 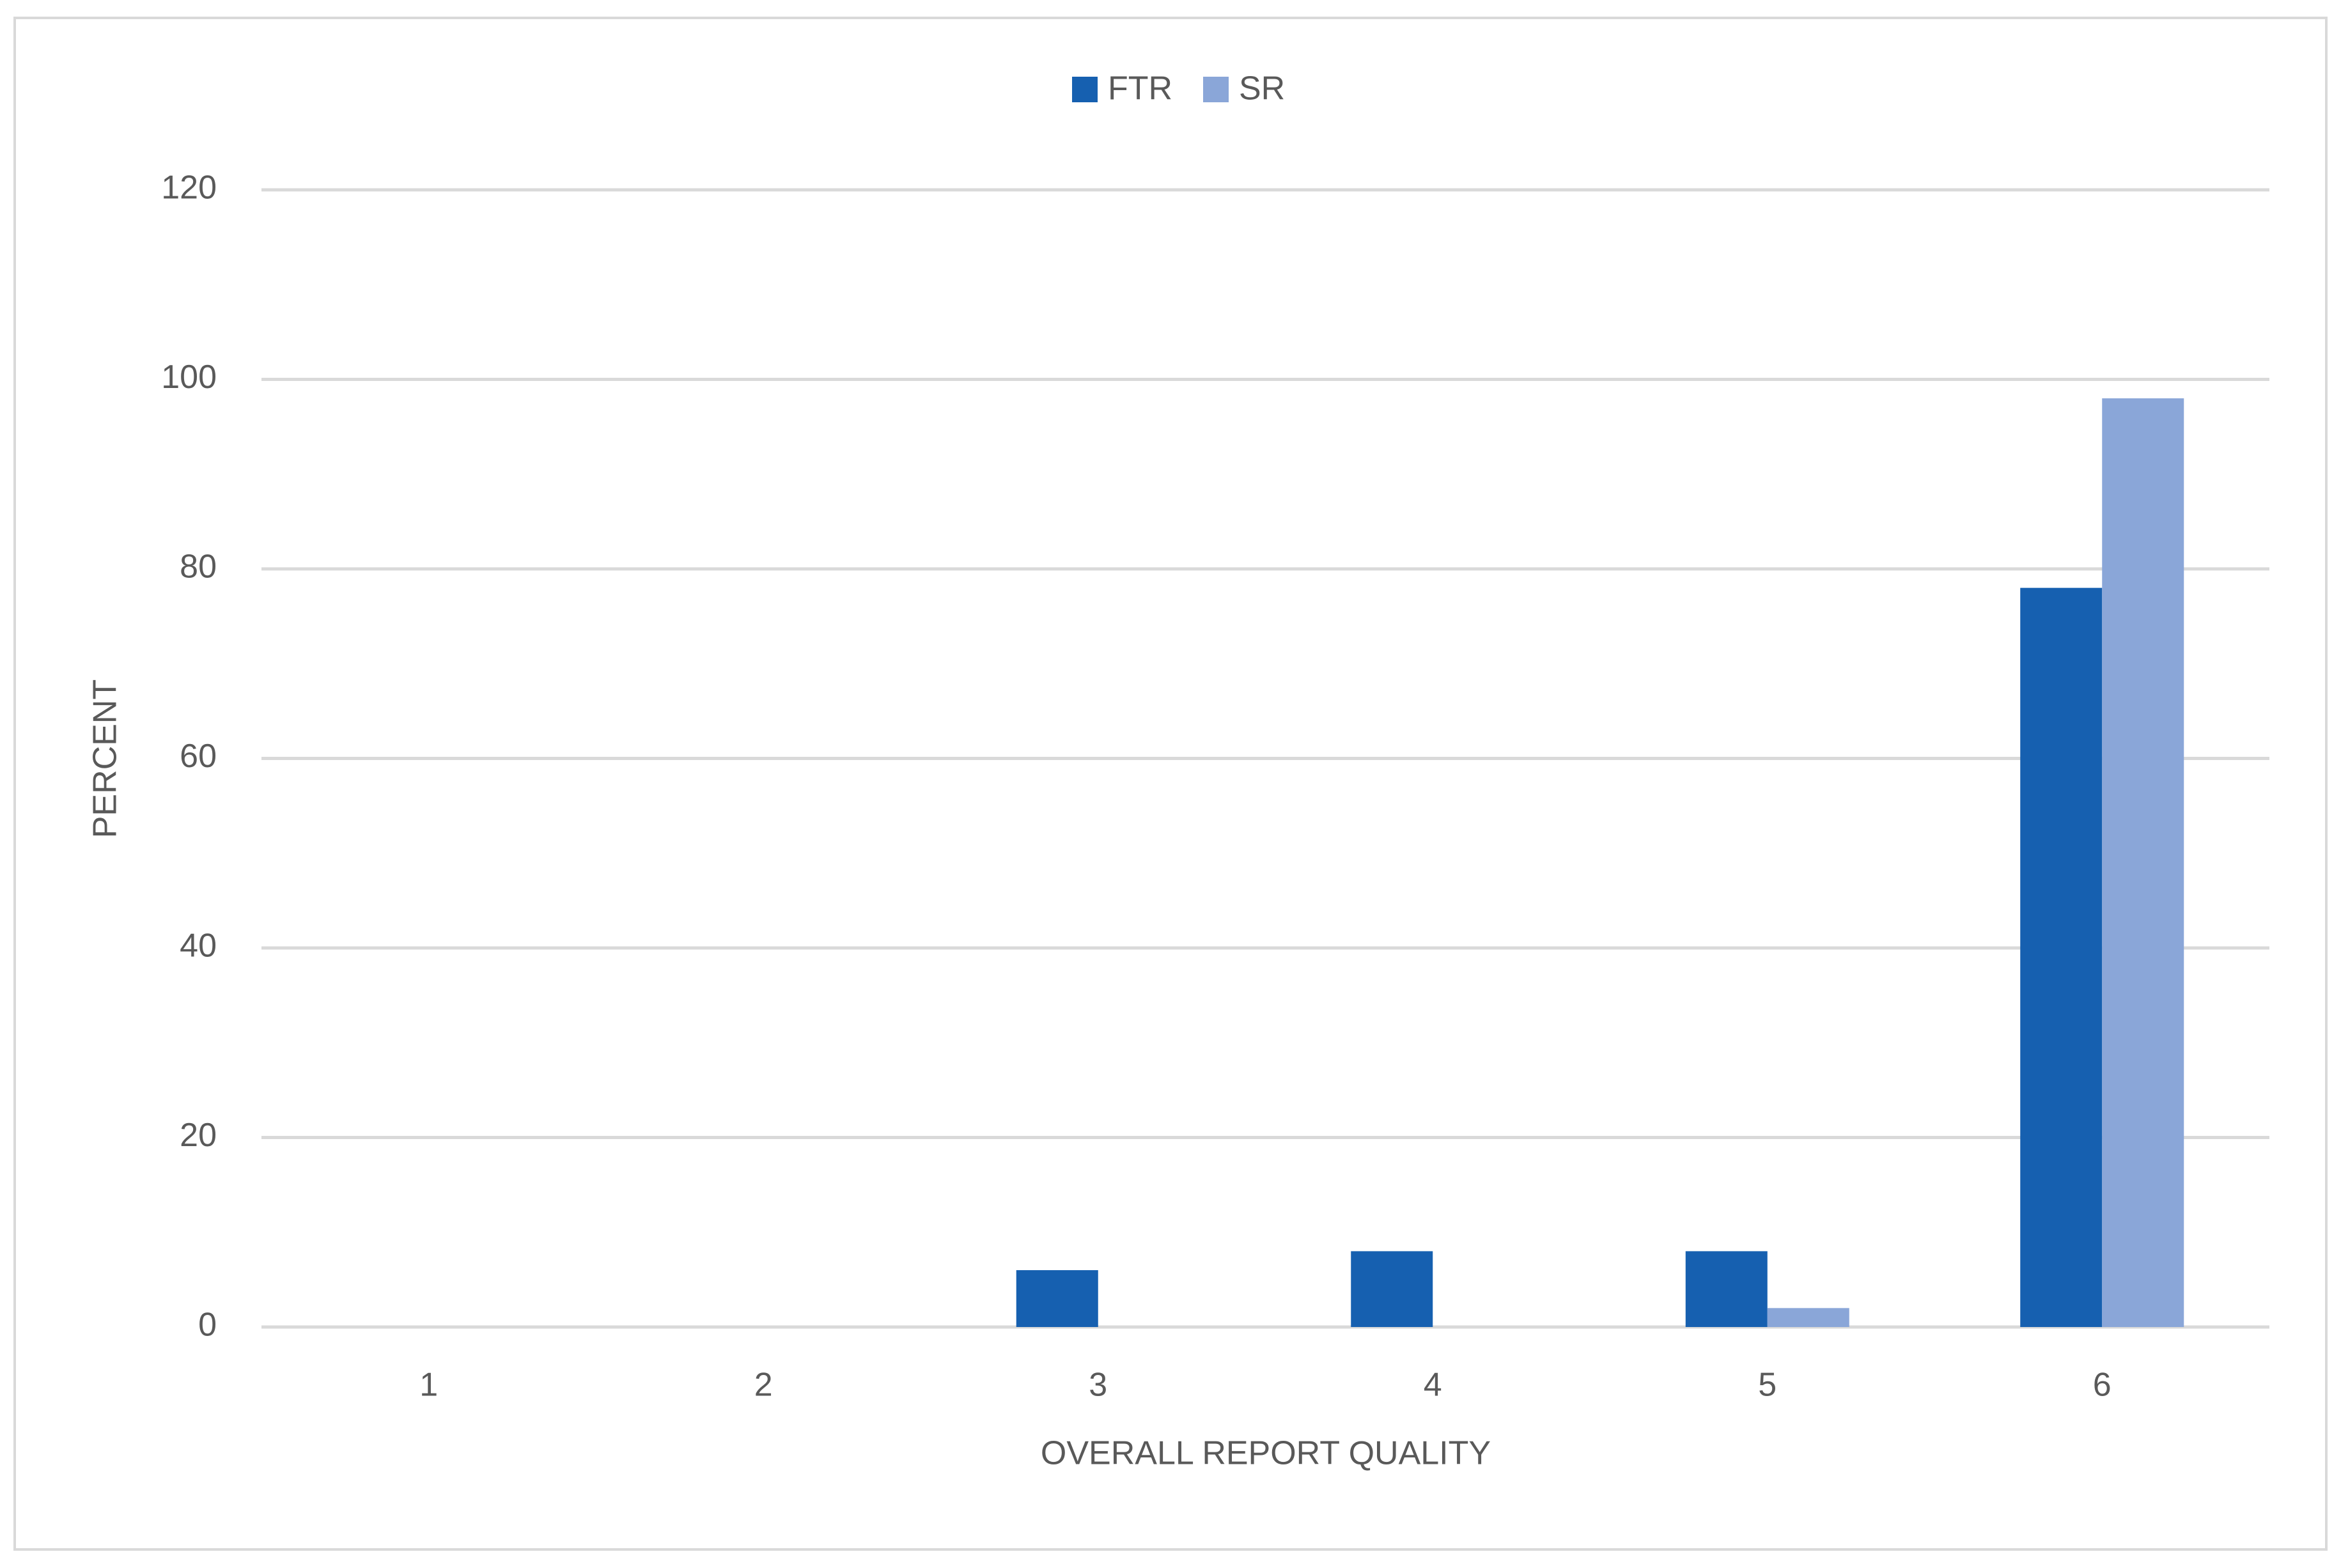 What do you see at coordinates (199, 567) in the screenshot?
I see `y-tick-label: 80` at bounding box center [199, 567].